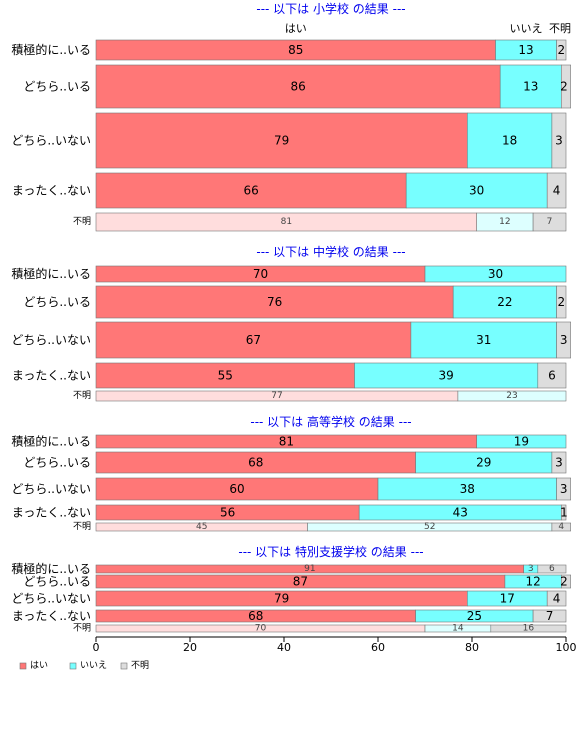 The height and width of the screenshot is (747, 580). Describe the element at coordinates (297, 87) in the screenshot. I see `data-label: 86` at that location.